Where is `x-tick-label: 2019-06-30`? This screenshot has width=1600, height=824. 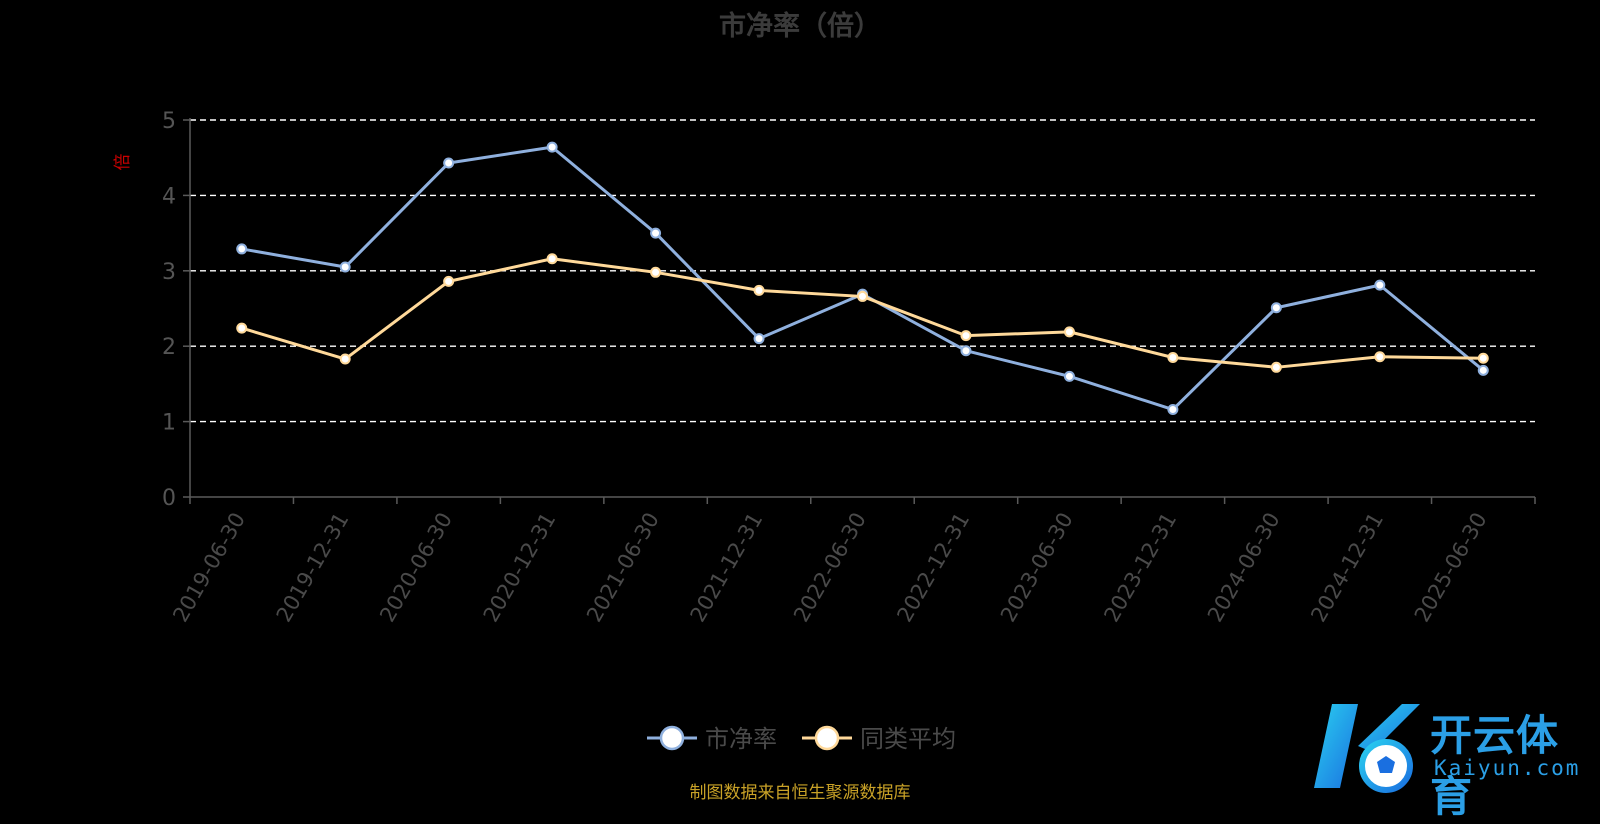
x-tick-label: 2019-06-30 is located at coordinates (209, 567).